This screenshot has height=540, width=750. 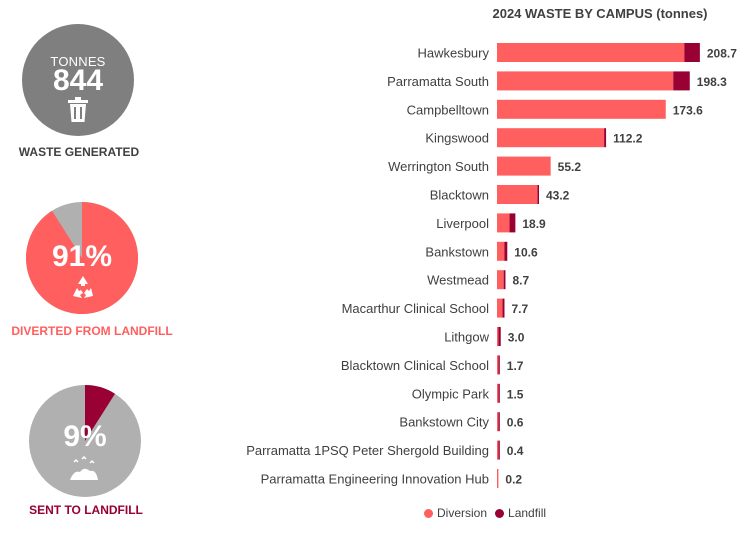 What do you see at coordinates (85, 436) in the screenshot?
I see `landfill-percent: 9%` at bounding box center [85, 436].